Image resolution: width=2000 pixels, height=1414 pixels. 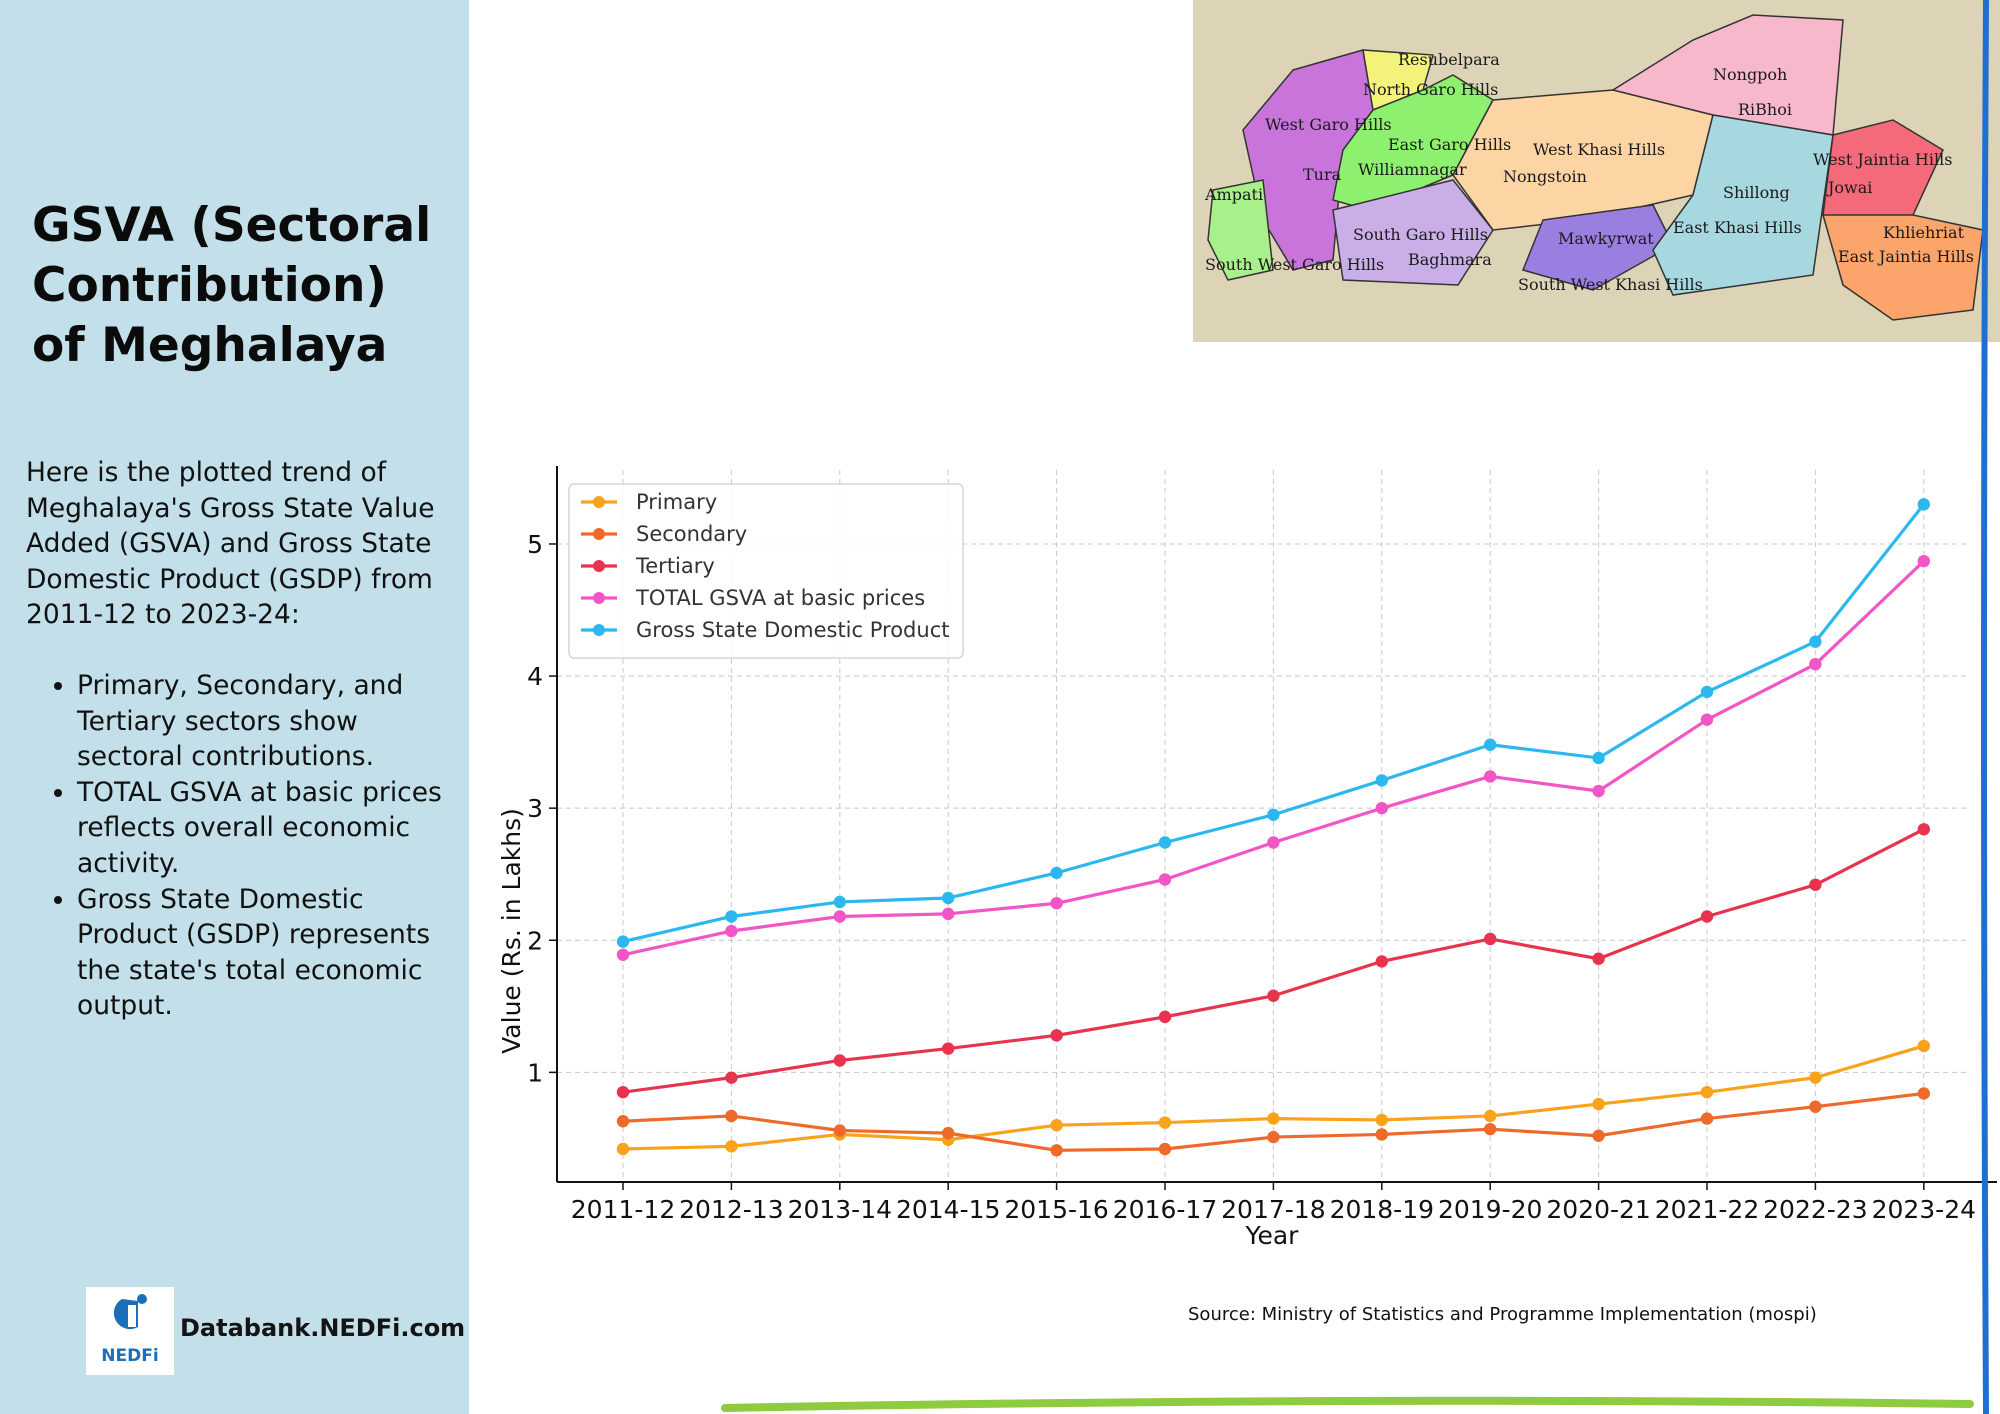 I want to click on y-ticks: 1 2 3 4 5, so click(x=542, y=808).